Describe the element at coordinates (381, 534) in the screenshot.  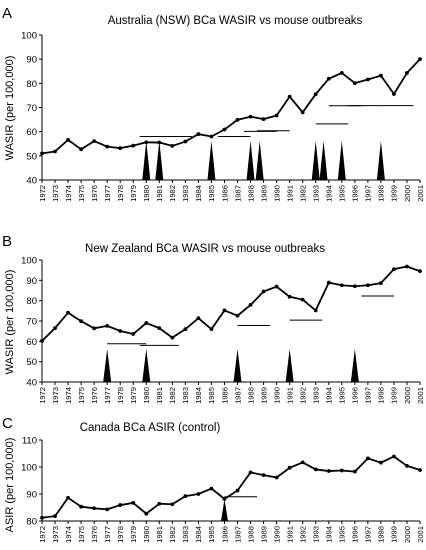
I see `panel-c-x-tick-label: 1998` at that location.